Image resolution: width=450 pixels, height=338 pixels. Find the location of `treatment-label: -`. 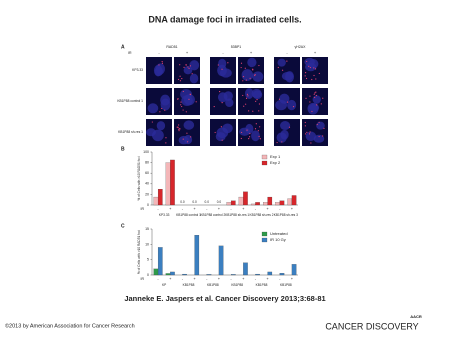

treatment-label: - is located at coordinates (159, 52).